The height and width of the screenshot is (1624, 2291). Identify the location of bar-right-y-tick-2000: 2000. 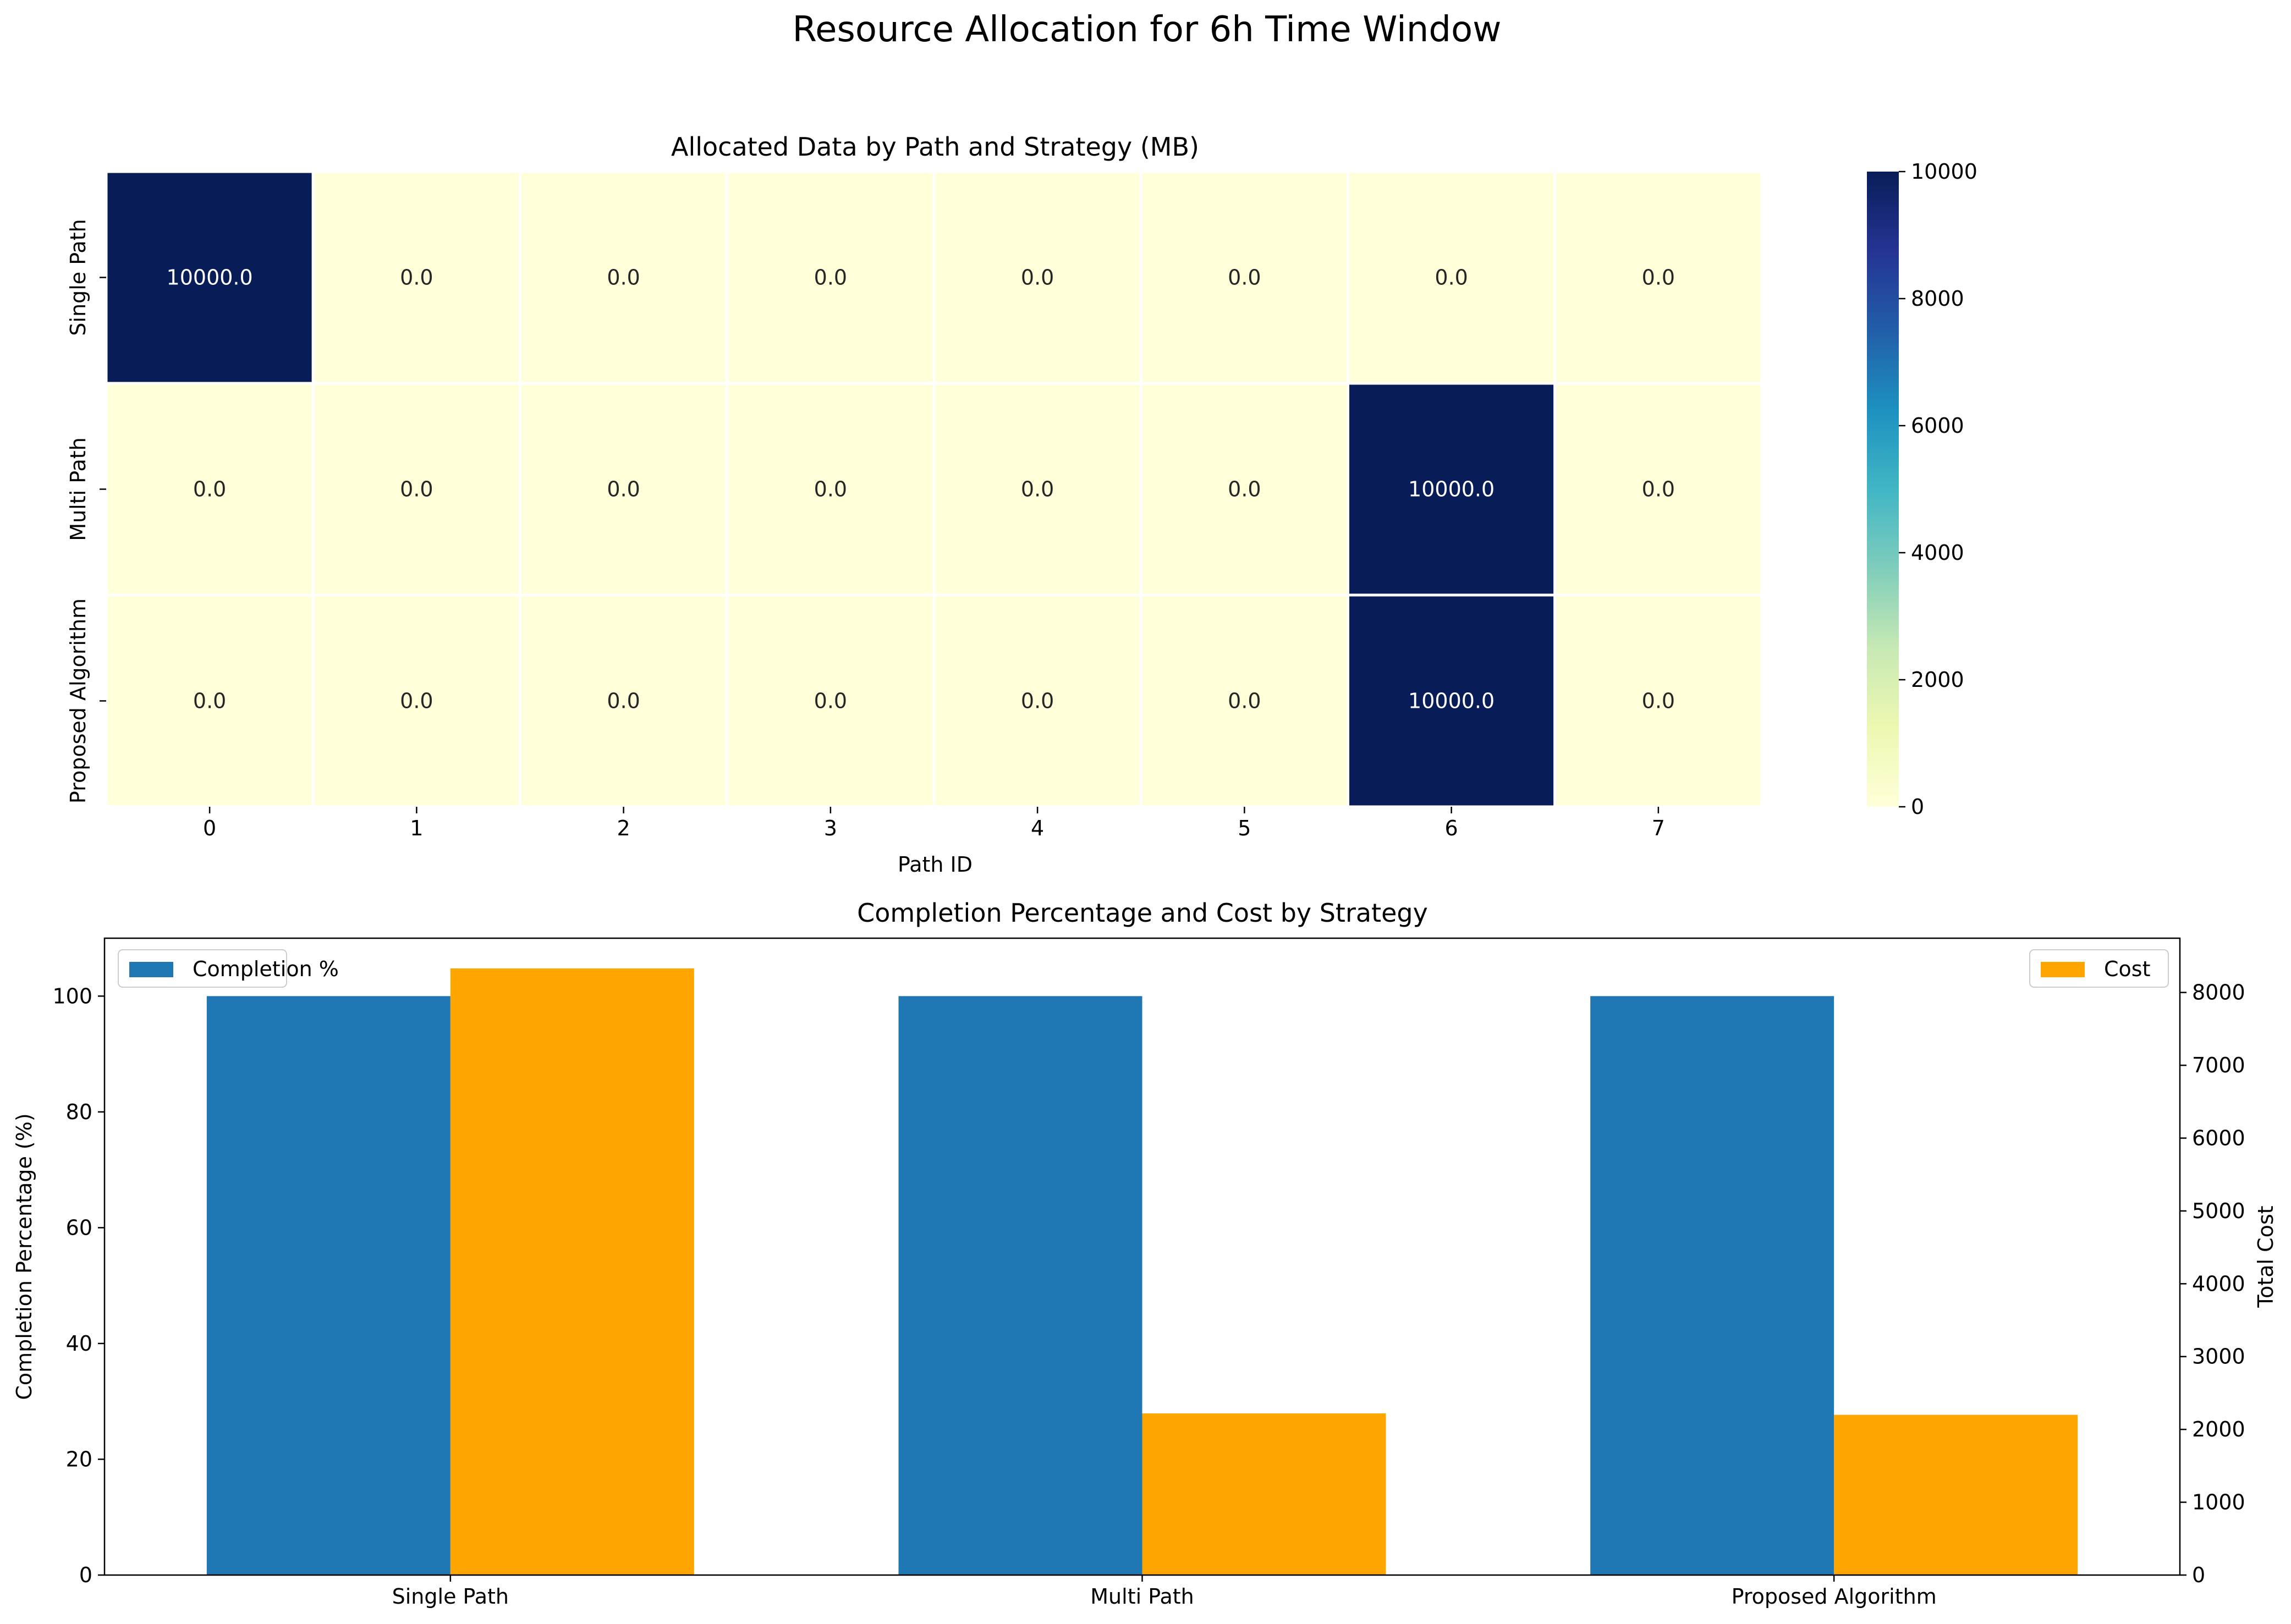
(2218, 1429).